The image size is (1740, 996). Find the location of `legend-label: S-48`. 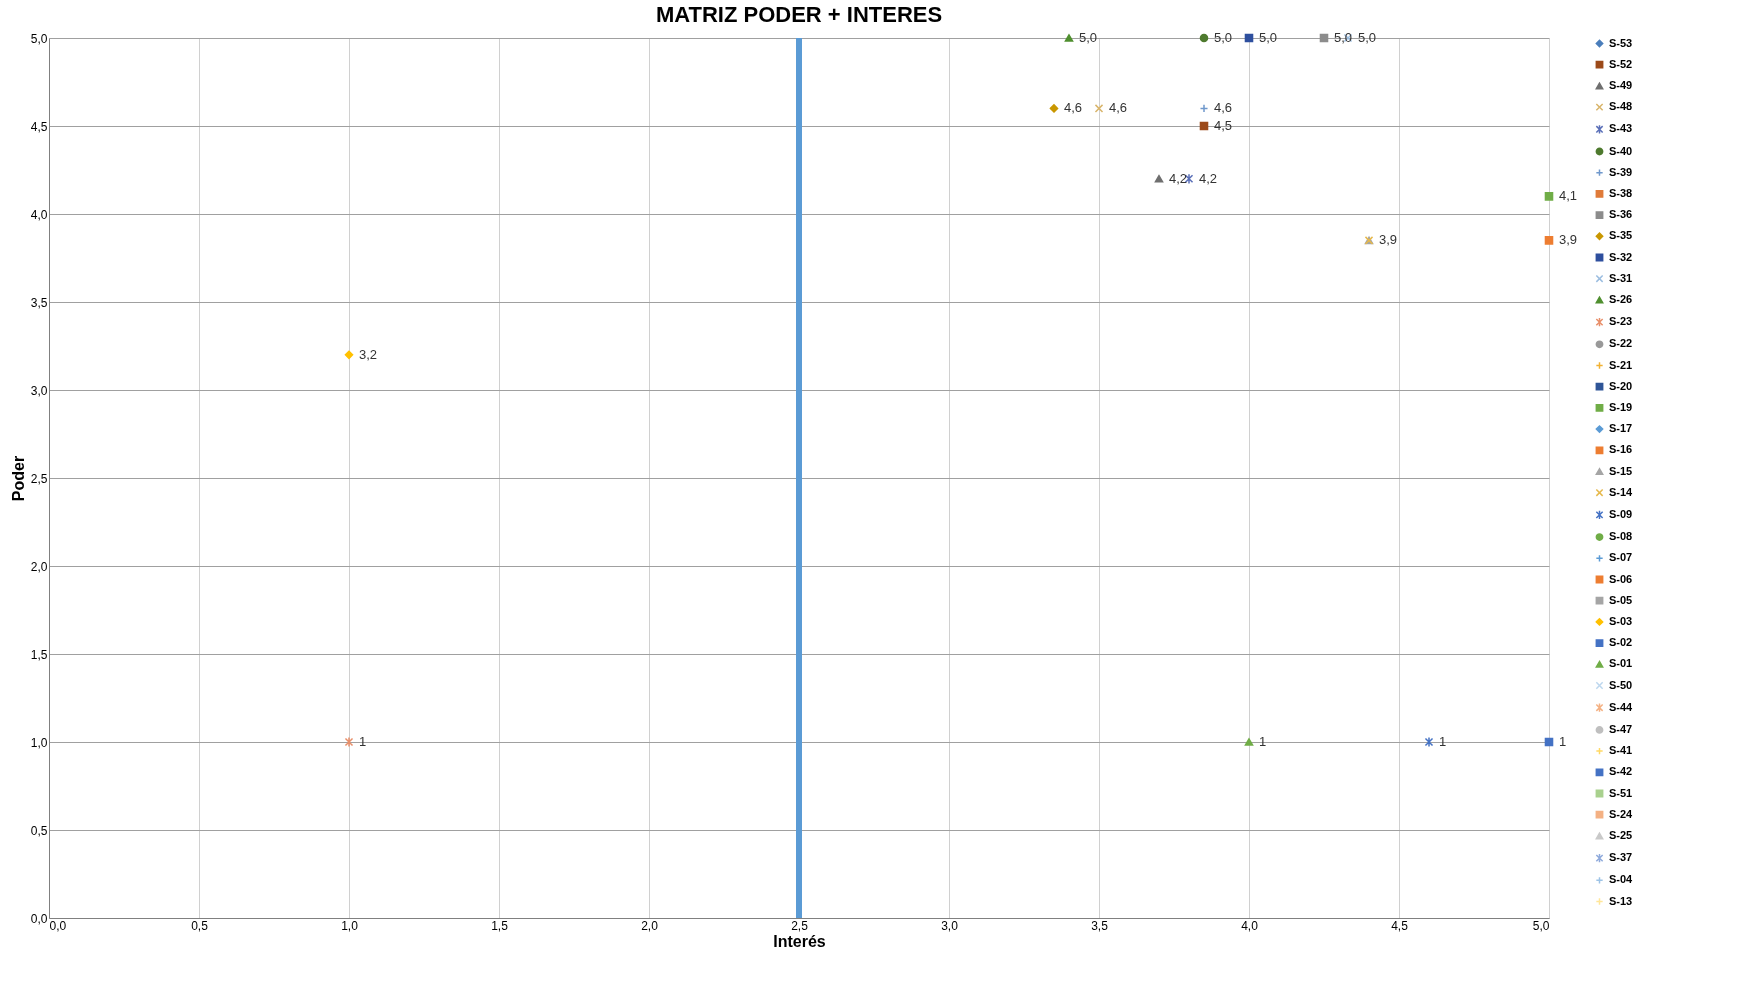

legend-label: S-48 is located at coordinates (1621, 106).